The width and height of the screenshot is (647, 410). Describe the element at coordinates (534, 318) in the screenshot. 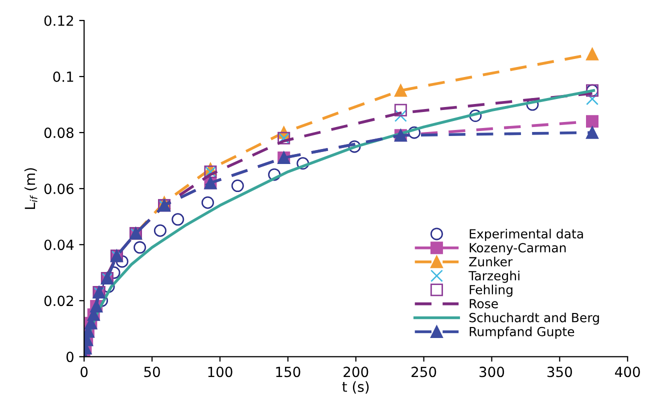

I see `legend-label: Schuchardt and Berg` at that location.